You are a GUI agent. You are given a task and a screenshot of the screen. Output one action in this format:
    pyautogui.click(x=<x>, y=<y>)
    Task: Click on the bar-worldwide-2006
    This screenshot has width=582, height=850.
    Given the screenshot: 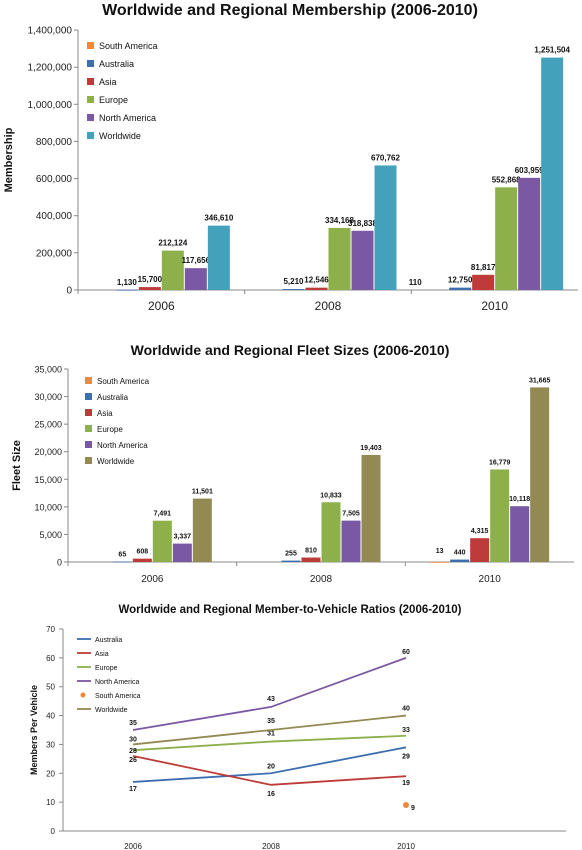 What is the action you would take?
    pyautogui.click(x=202, y=530)
    